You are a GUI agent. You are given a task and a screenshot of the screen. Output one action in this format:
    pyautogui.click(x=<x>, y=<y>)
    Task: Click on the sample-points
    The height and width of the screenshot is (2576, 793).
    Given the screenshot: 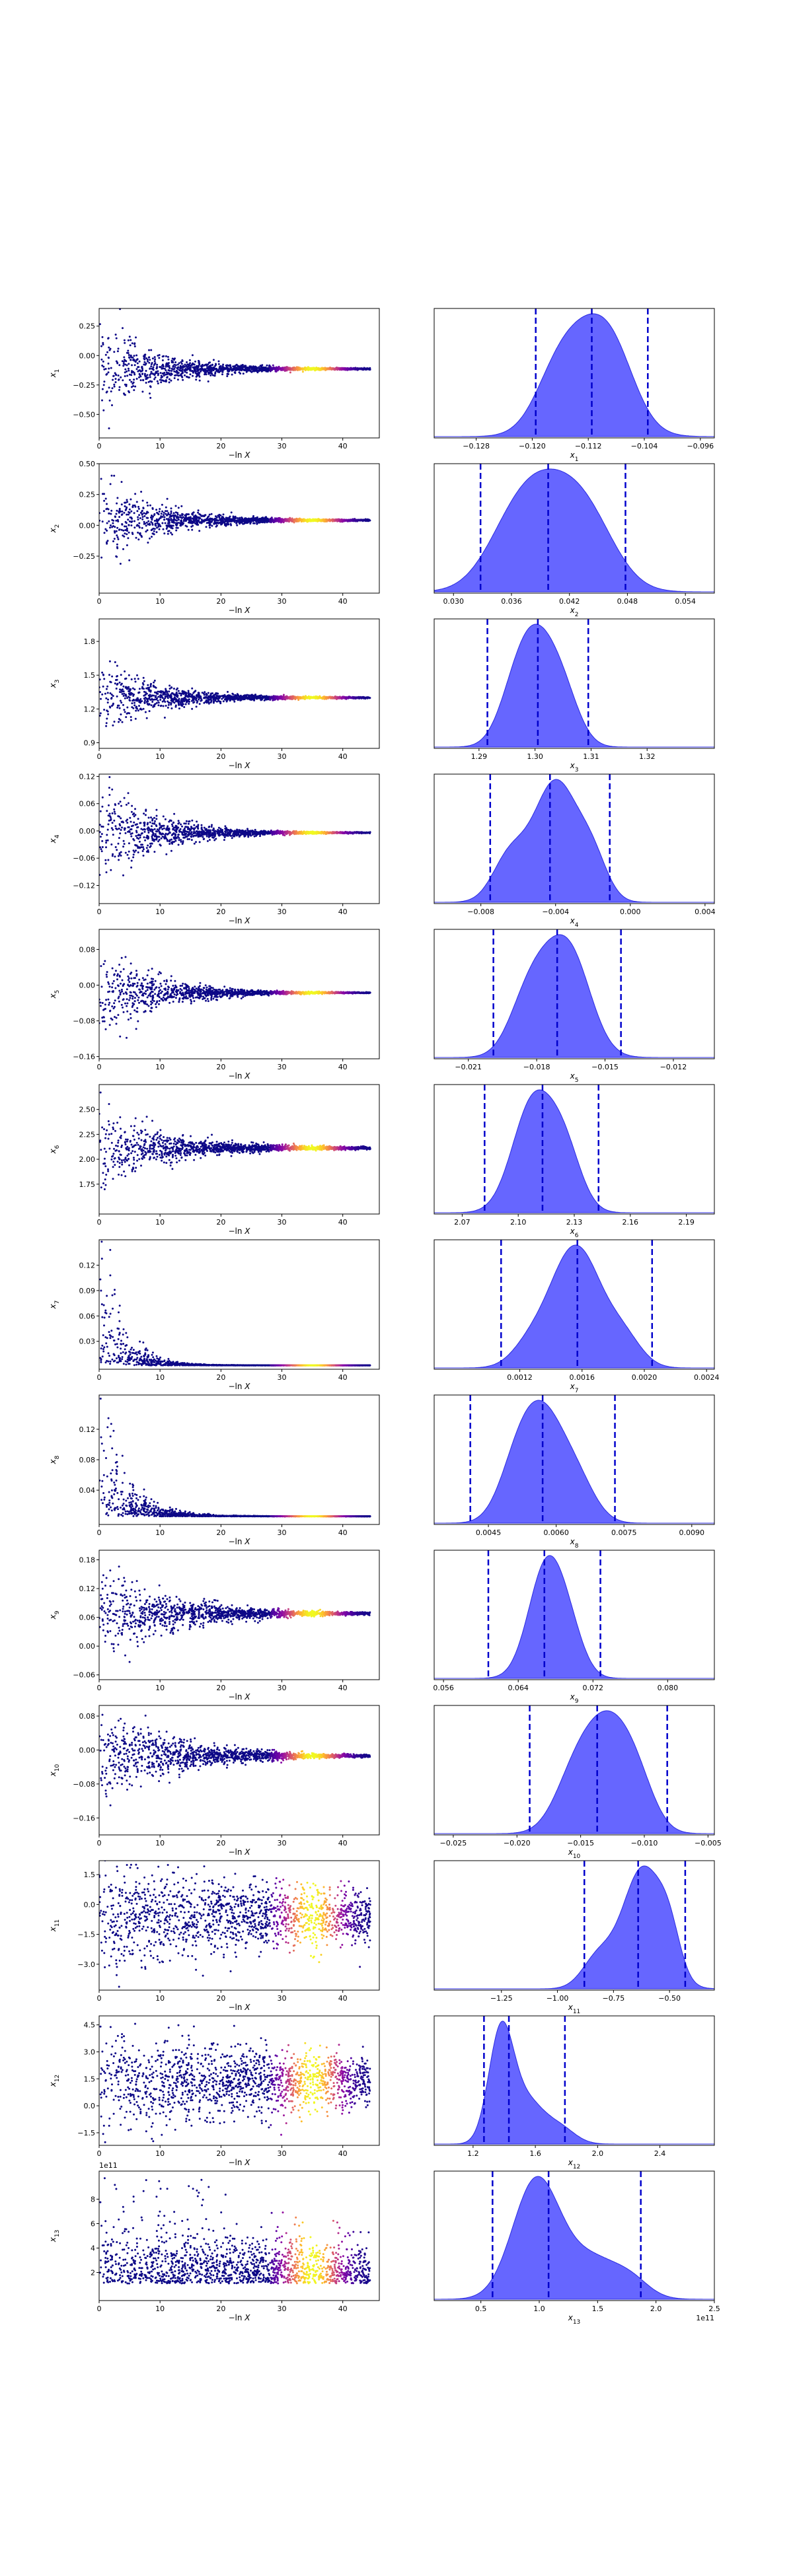 What is the action you would take?
    pyautogui.click(x=235, y=368)
    